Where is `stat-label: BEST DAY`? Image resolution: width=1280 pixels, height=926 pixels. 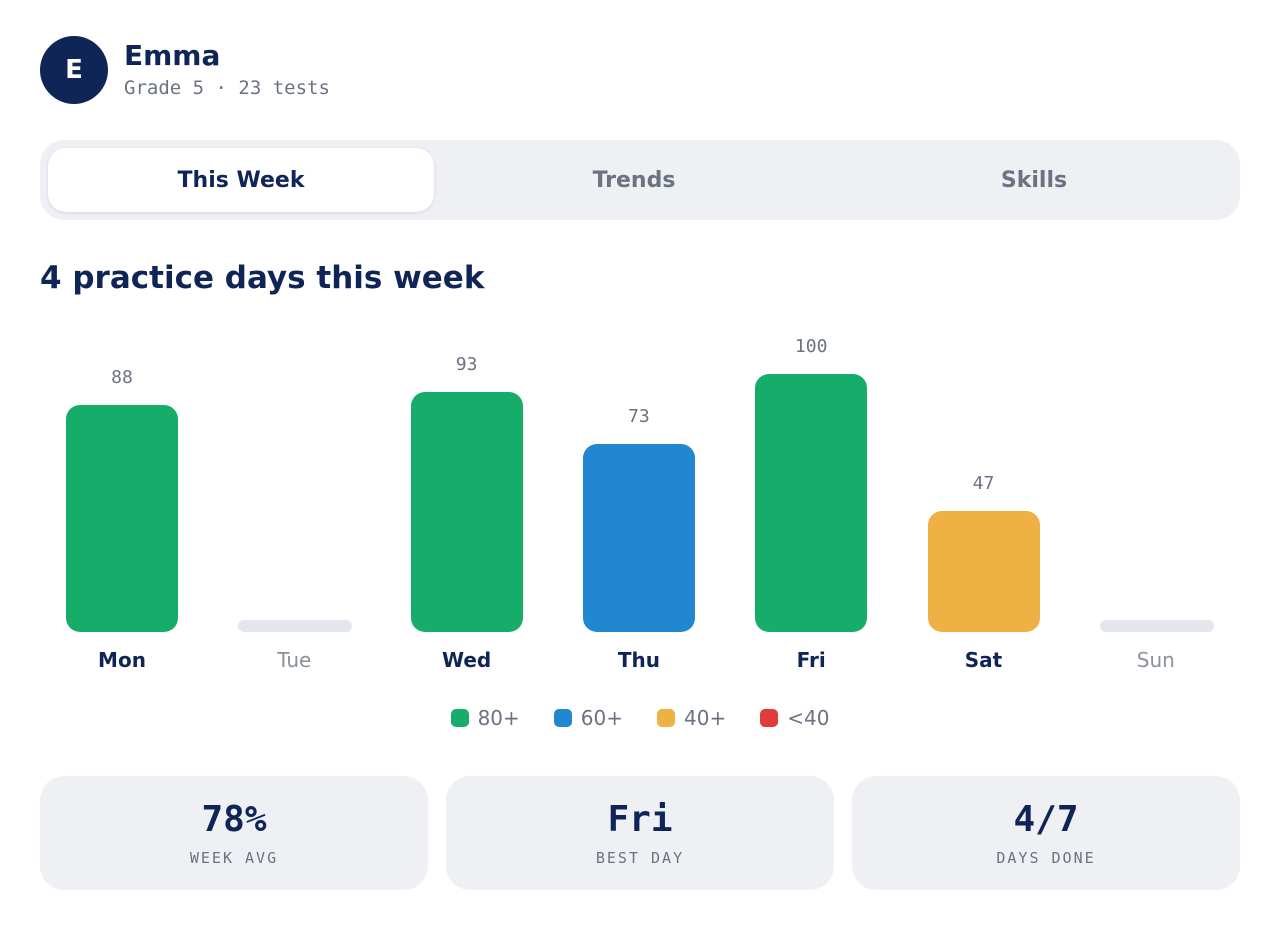
stat-label: BEST DAY is located at coordinates (640, 858).